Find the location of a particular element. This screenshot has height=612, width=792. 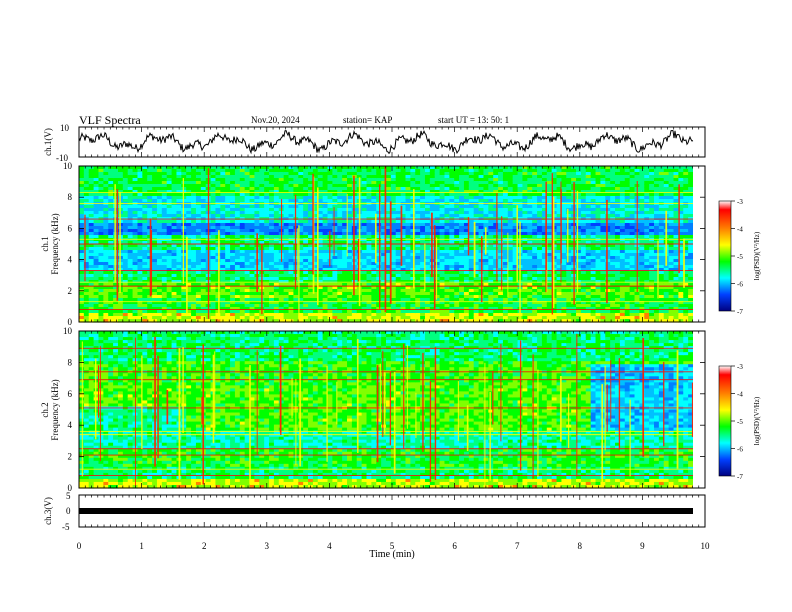

x-axis-tick-label: 0 is located at coordinates (79, 546).